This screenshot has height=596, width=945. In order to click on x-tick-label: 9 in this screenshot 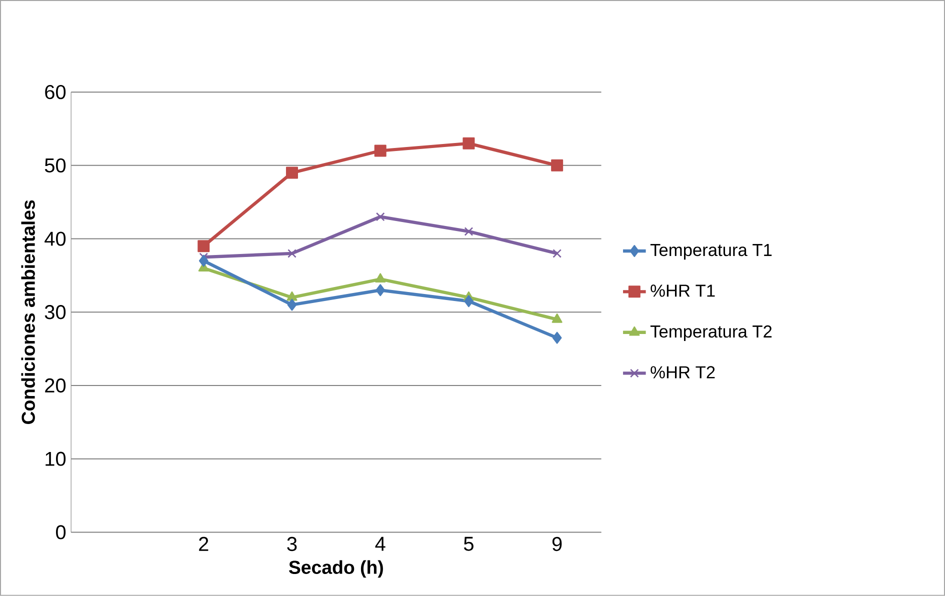, I will do `click(557, 544)`.